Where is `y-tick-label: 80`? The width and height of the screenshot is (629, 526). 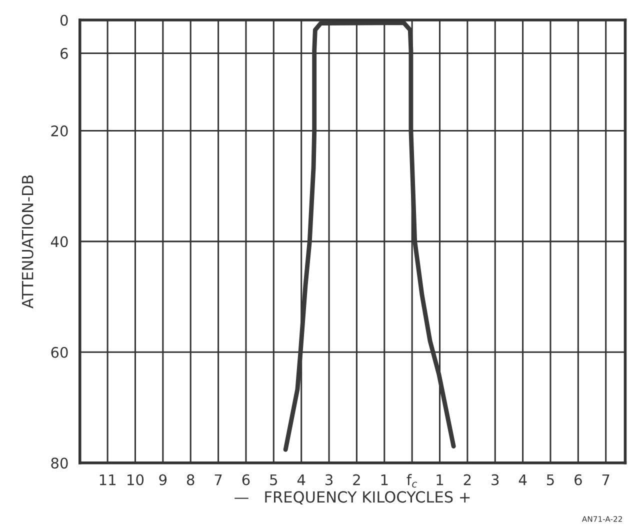
y-tick-label: 80 is located at coordinates (59, 463).